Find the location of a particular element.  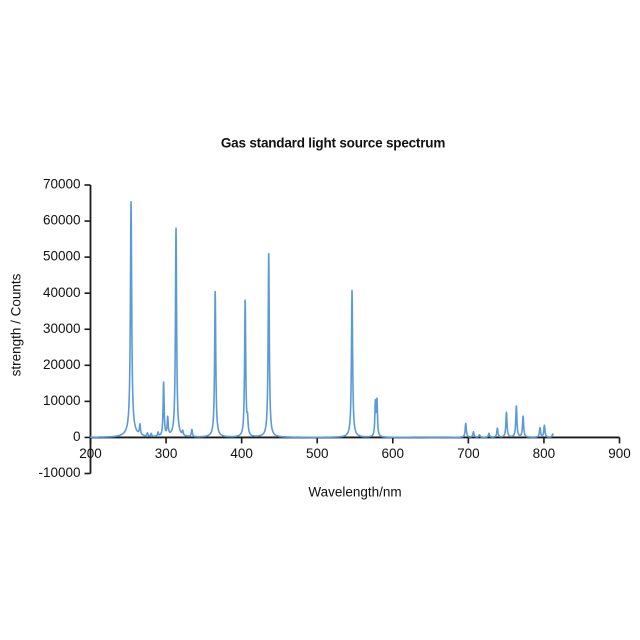

chart-title: Gas standard light source spectrum is located at coordinates (333, 143).